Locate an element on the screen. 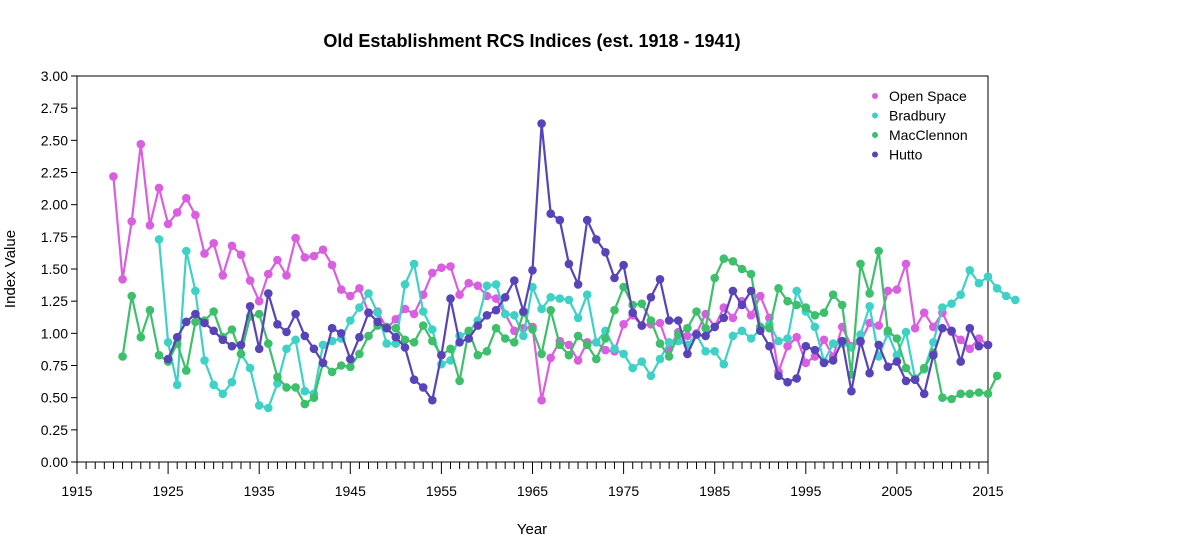 The width and height of the screenshot is (1180, 558). y-tick-label: 2.00 is located at coordinates (54, 205).